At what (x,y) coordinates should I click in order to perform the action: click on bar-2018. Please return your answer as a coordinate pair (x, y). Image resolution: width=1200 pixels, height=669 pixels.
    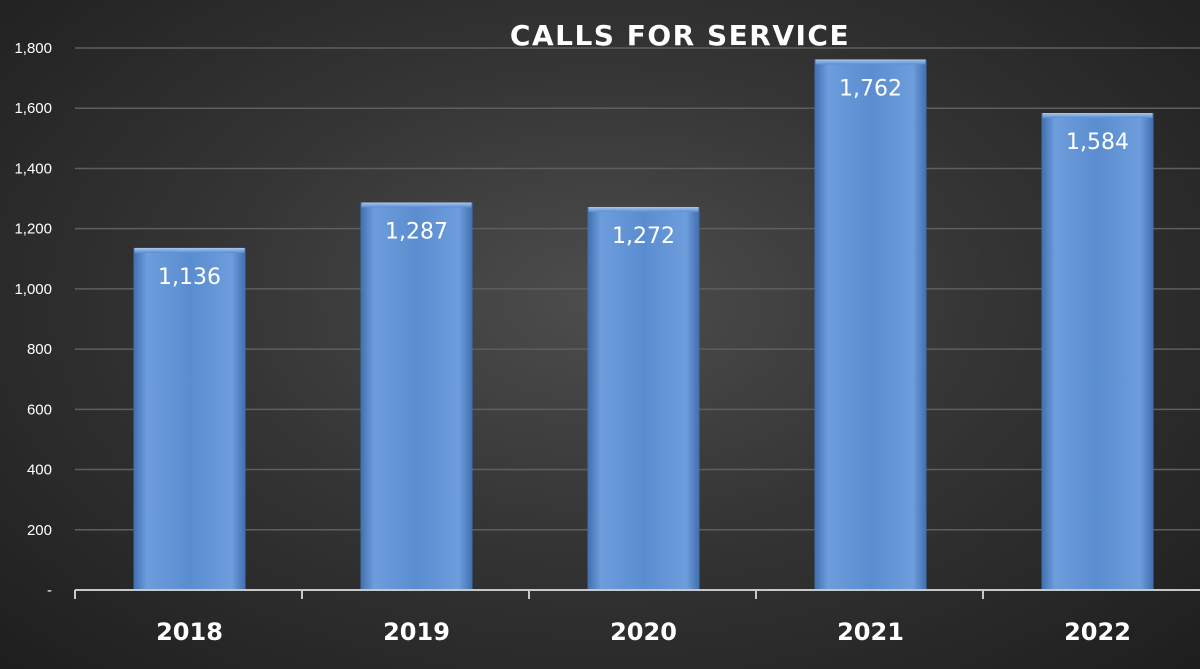
    Looking at the image, I should click on (189, 418).